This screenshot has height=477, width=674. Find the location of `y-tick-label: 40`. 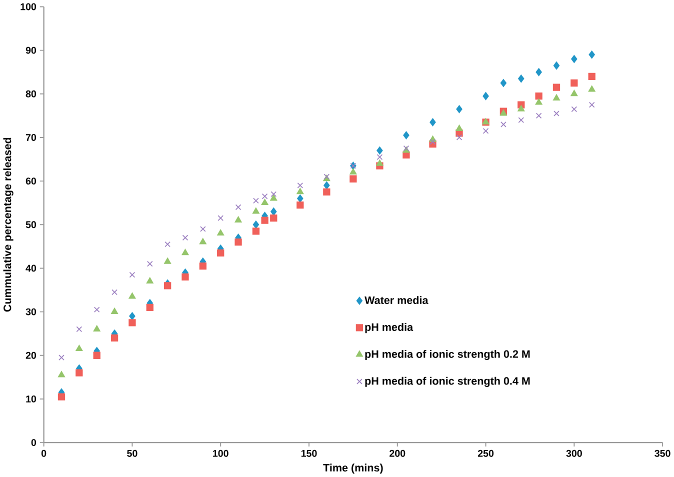

y-tick-label: 40 is located at coordinates (31, 268).